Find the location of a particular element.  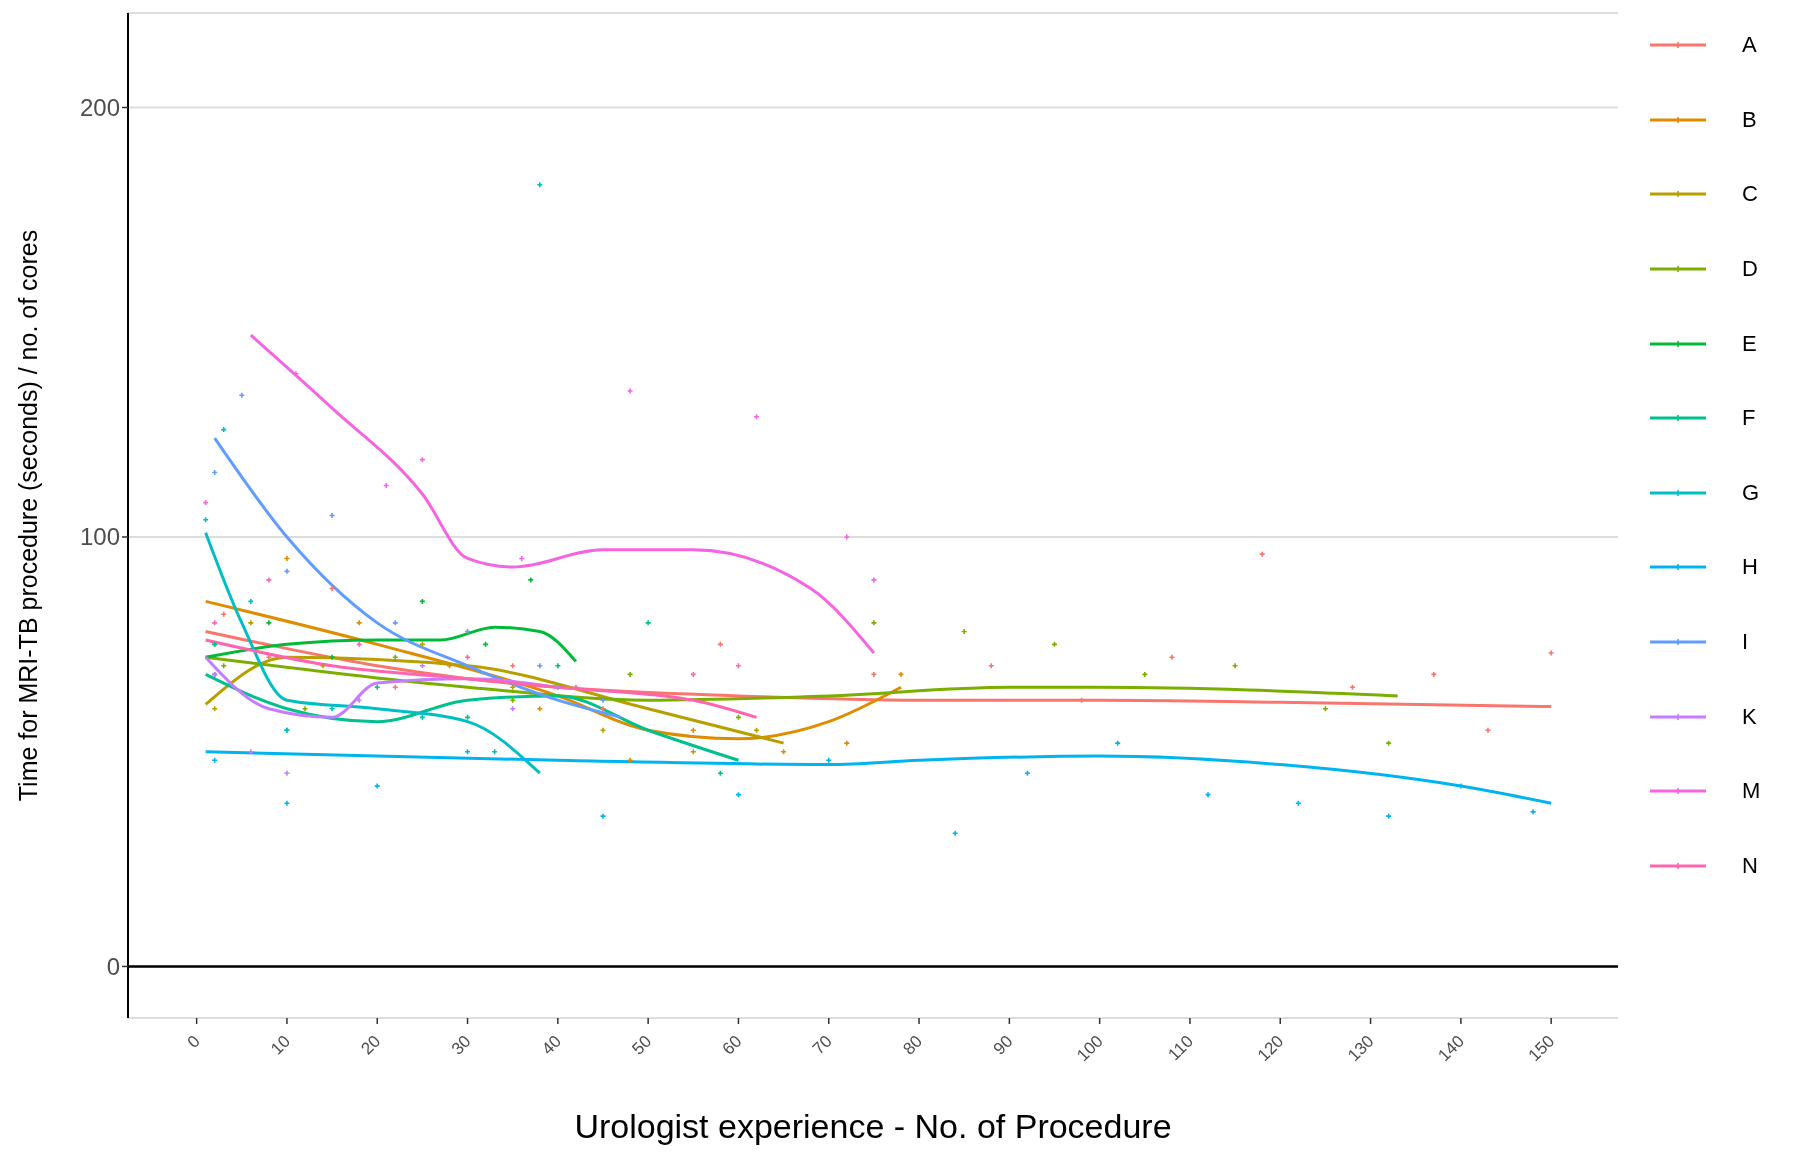

x-tick-label: 30 is located at coordinates (461, 1045).